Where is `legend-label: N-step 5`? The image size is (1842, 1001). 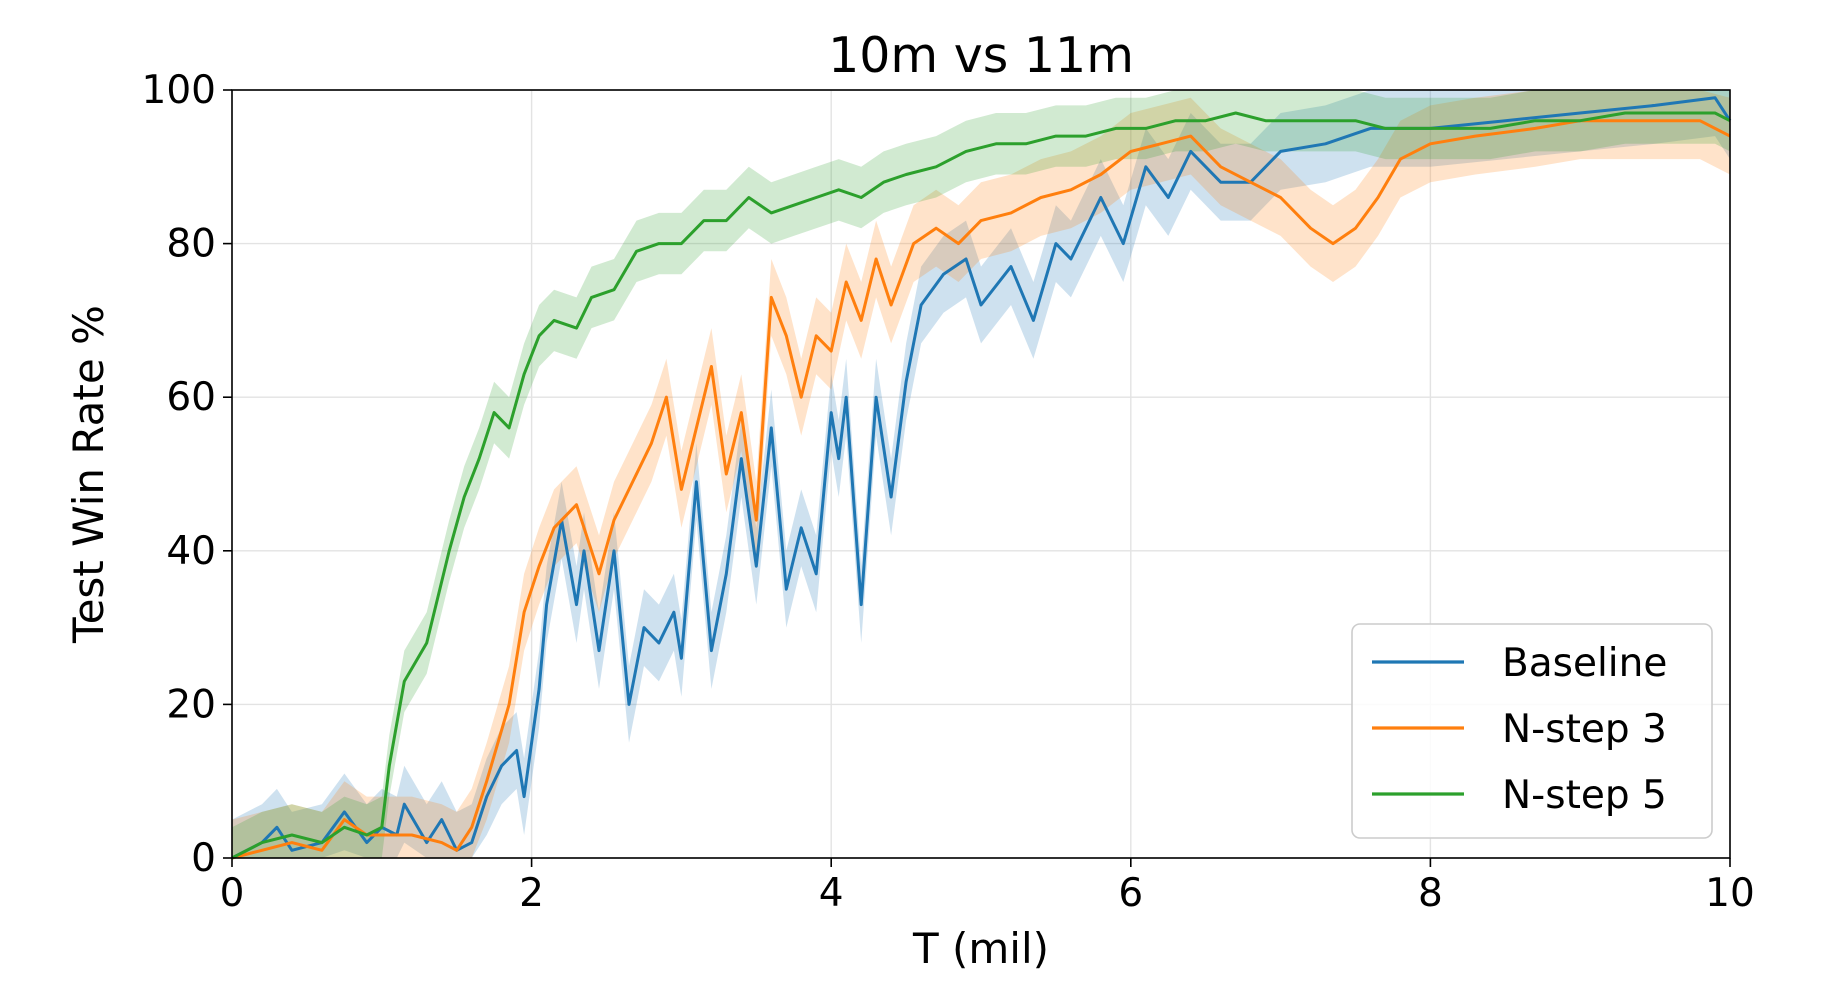 legend-label: N-step 5 is located at coordinates (1584, 795).